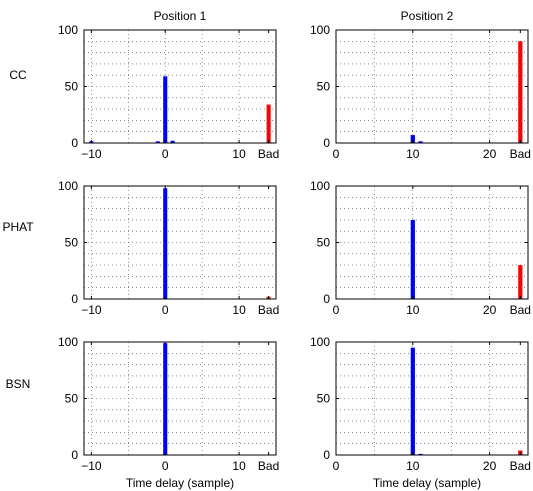  What do you see at coordinates (180, 483) in the screenshot?
I see `x-axis-label-position-1: Time delay (sample)` at bounding box center [180, 483].